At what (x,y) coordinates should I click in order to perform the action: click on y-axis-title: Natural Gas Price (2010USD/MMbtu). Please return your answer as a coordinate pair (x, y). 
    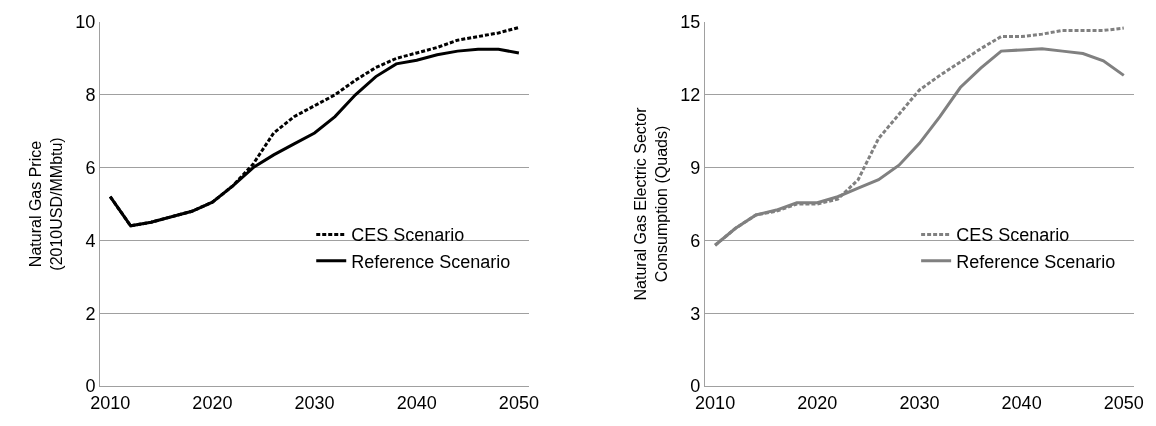
    Looking at the image, I should click on (46, 204).